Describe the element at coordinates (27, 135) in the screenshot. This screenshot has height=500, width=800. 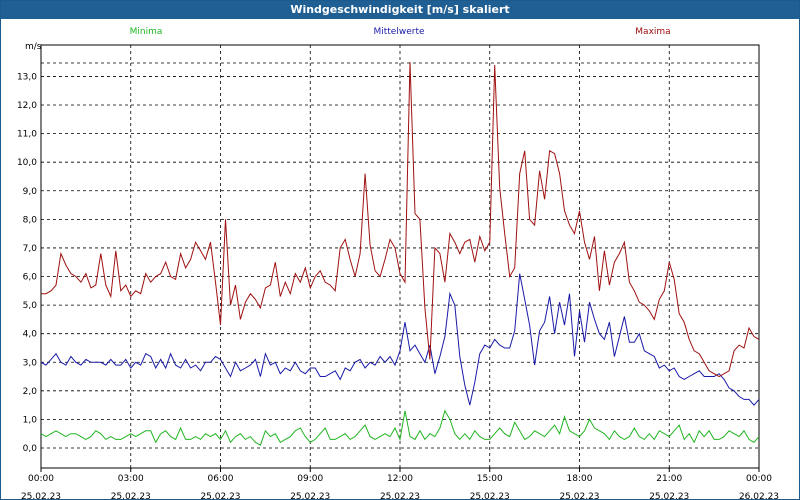
I see `y-tick-label: 11,0` at that location.